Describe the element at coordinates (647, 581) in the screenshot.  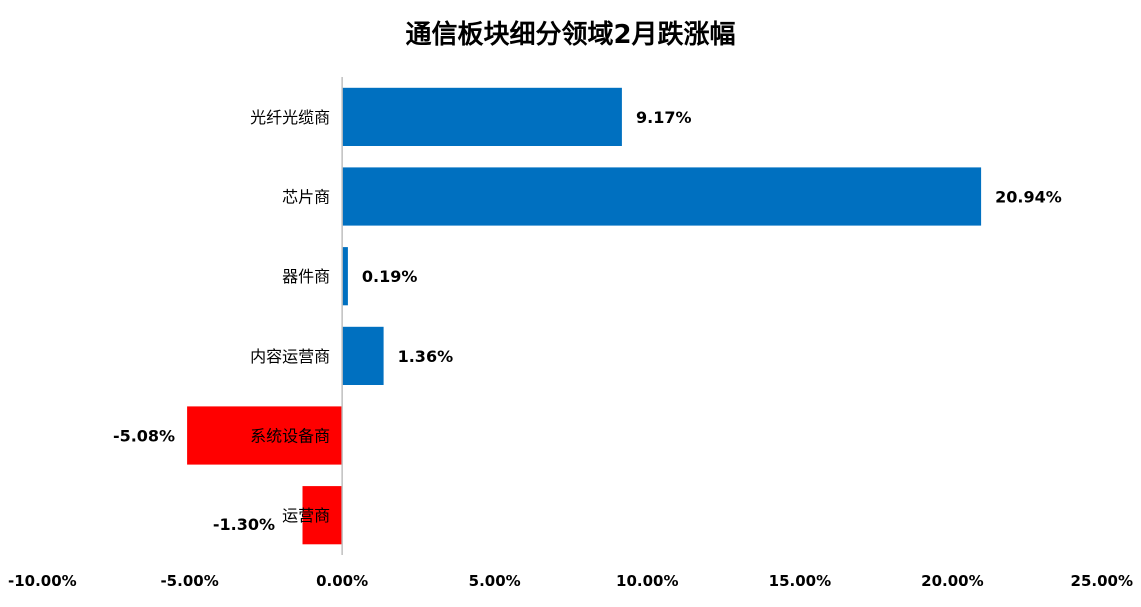
I see `x-tick-label: 10.00%` at that location.